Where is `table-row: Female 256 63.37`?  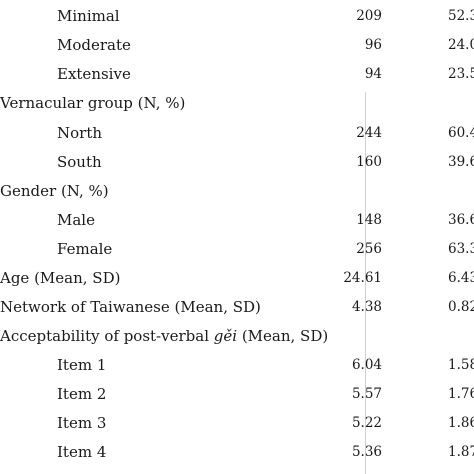 table-row: Female 256 63.37 is located at coordinates (237, 251).